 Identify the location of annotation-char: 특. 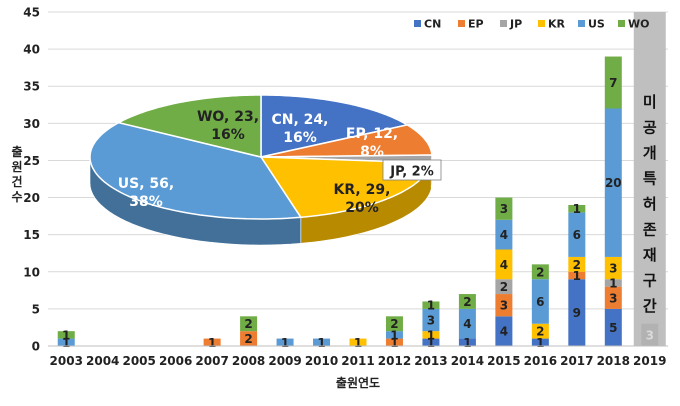
(650, 179).